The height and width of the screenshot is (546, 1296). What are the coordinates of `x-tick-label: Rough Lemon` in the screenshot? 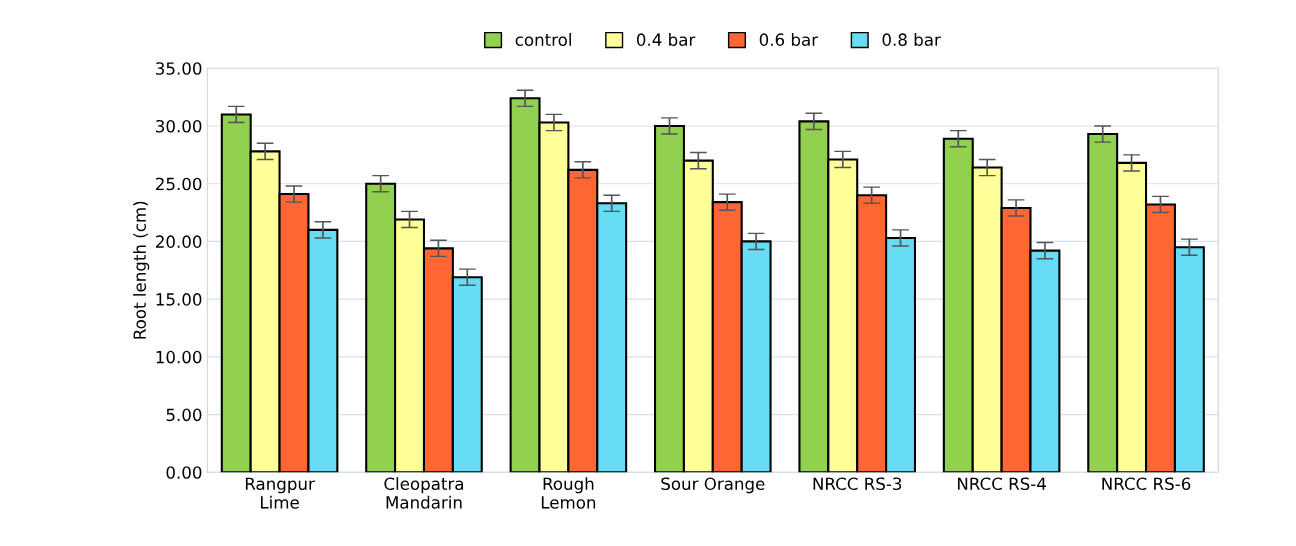 It's located at (568, 493).